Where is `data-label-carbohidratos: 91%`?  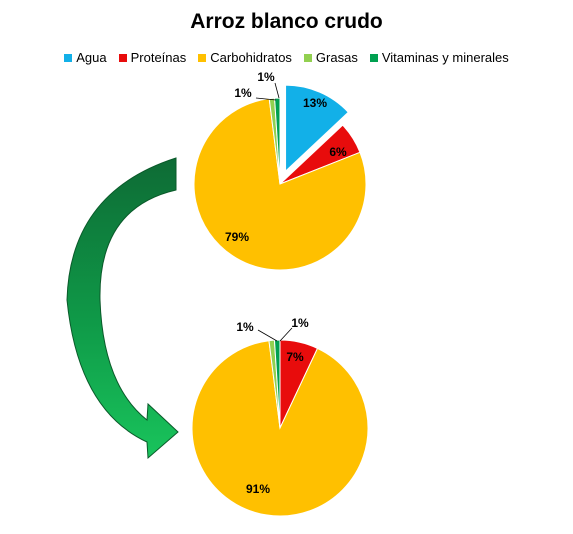
data-label-carbohidratos: 91% is located at coordinates (258, 489).